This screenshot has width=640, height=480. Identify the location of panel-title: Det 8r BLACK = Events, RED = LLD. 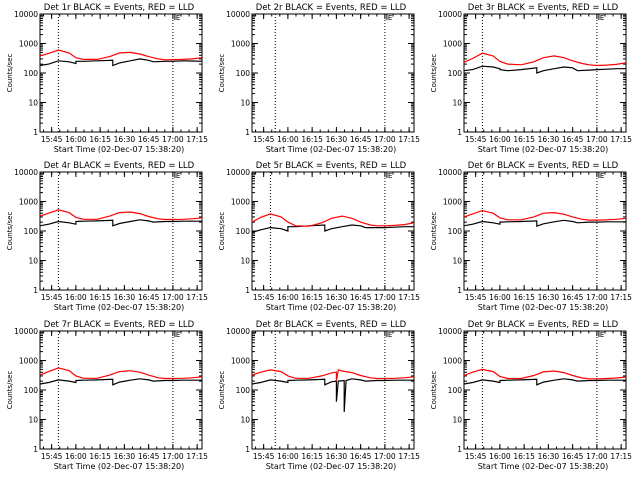
(331, 325).